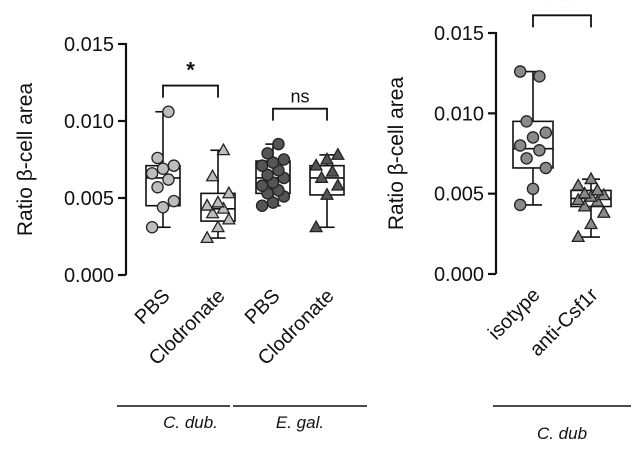  What do you see at coordinates (562, 433) in the screenshot?
I see `group-label: C. dub` at bounding box center [562, 433].